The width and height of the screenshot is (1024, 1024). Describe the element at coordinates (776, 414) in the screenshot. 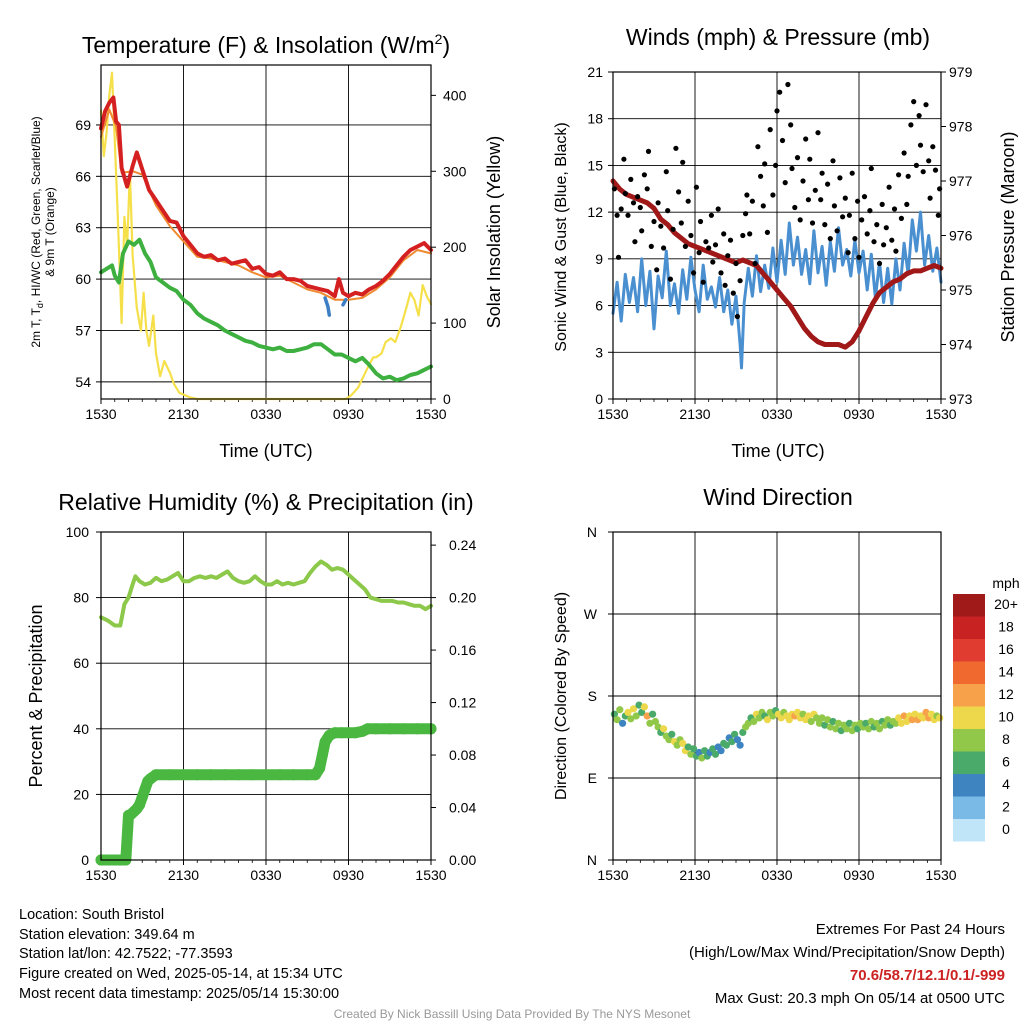

I see `x-tick-label: 0330` at that location.